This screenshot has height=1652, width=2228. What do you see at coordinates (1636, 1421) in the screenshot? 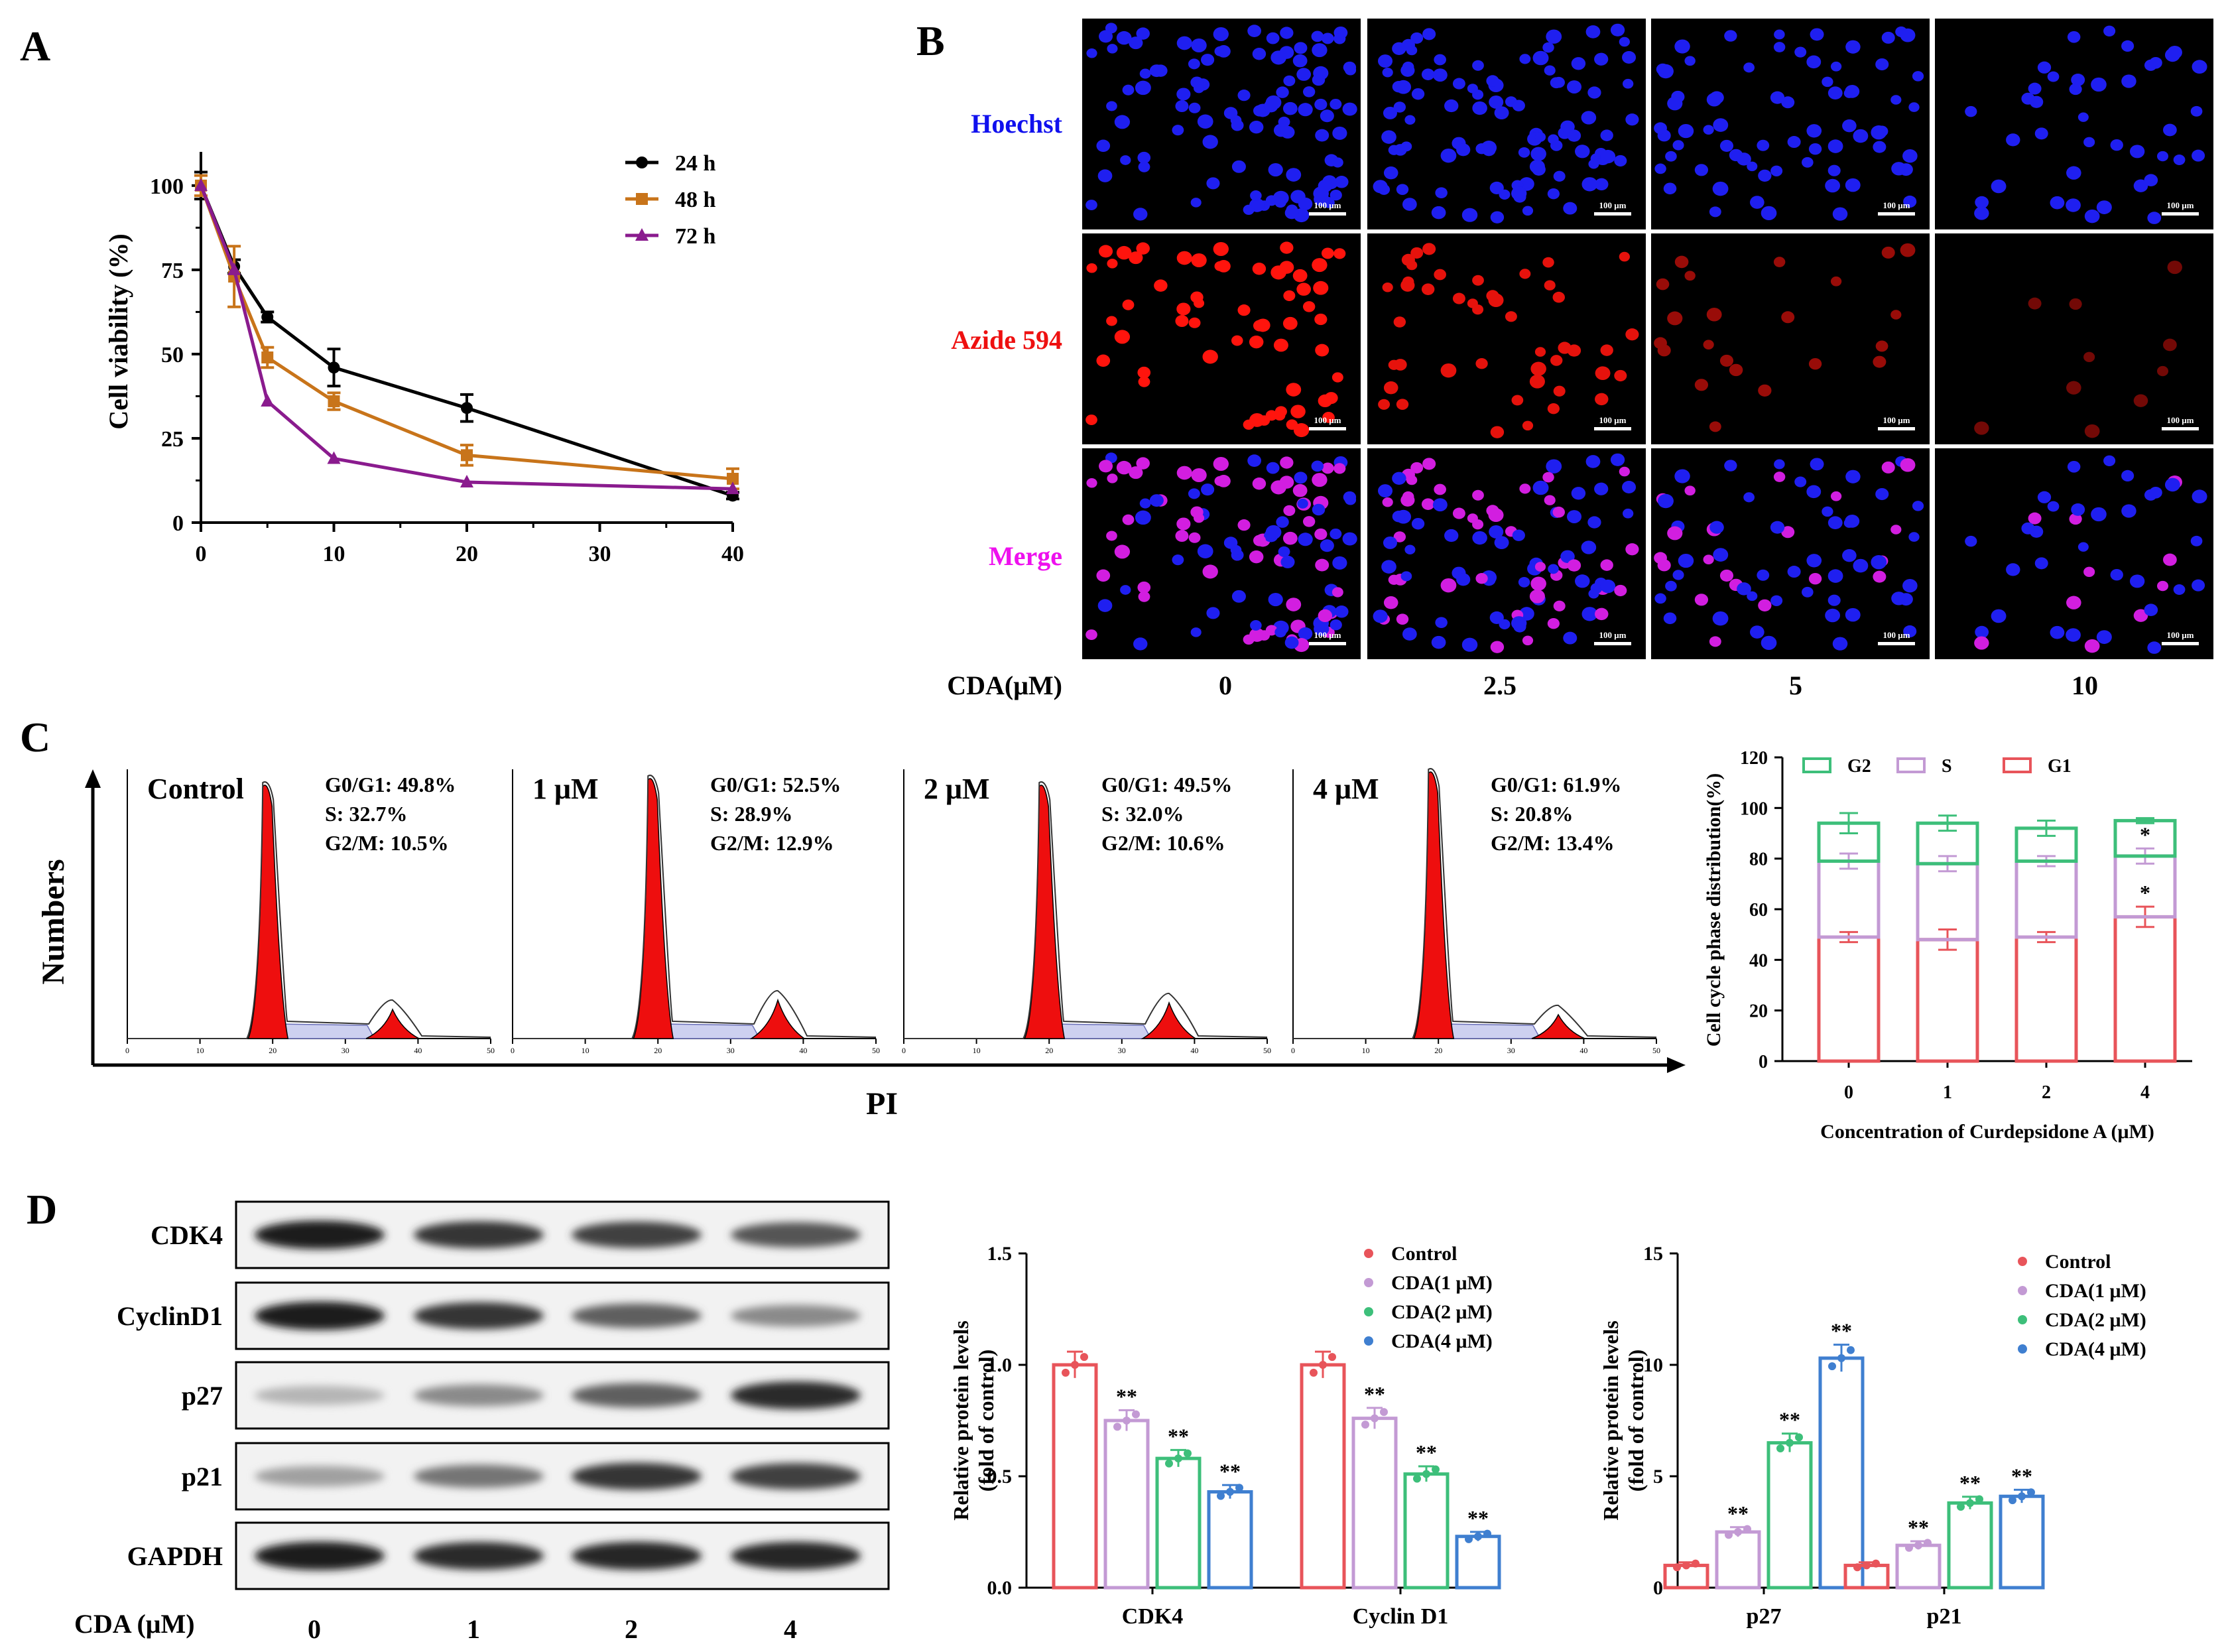
I see `y-axis-label-line2: (fold of control)` at bounding box center [1636, 1421].